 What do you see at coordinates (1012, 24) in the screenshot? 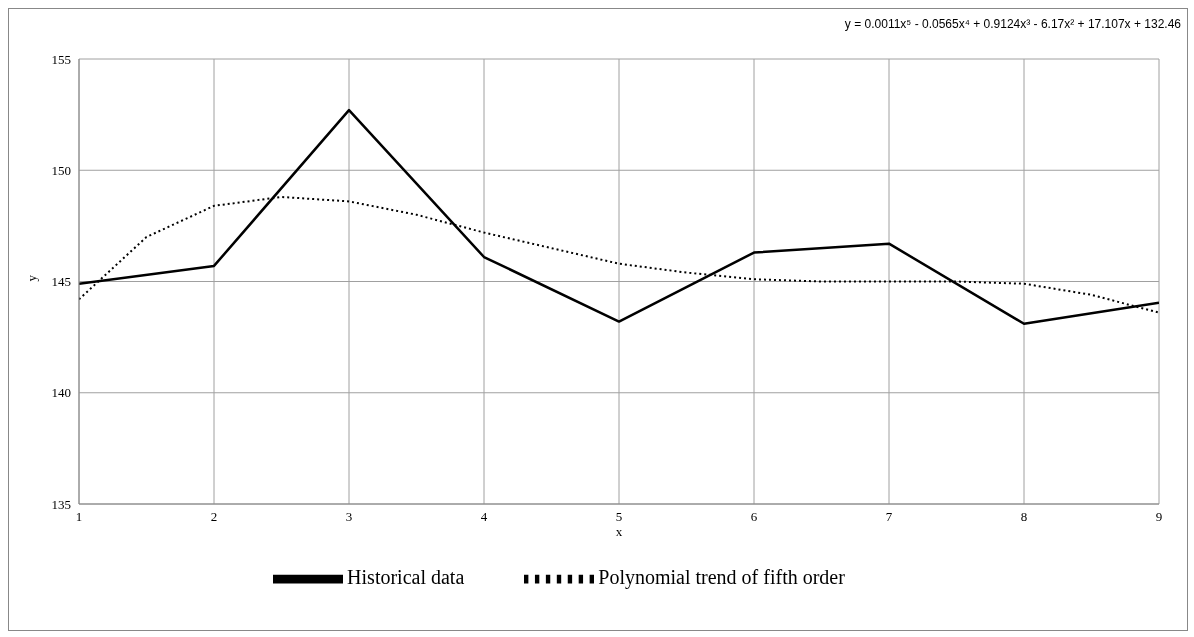
I see `text: y = 0.0011x⁵ - 0.0565x⁴ + 0.9124x³ - 6.17x² + 17.107x + 132.46` at bounding box center [1012, 24].